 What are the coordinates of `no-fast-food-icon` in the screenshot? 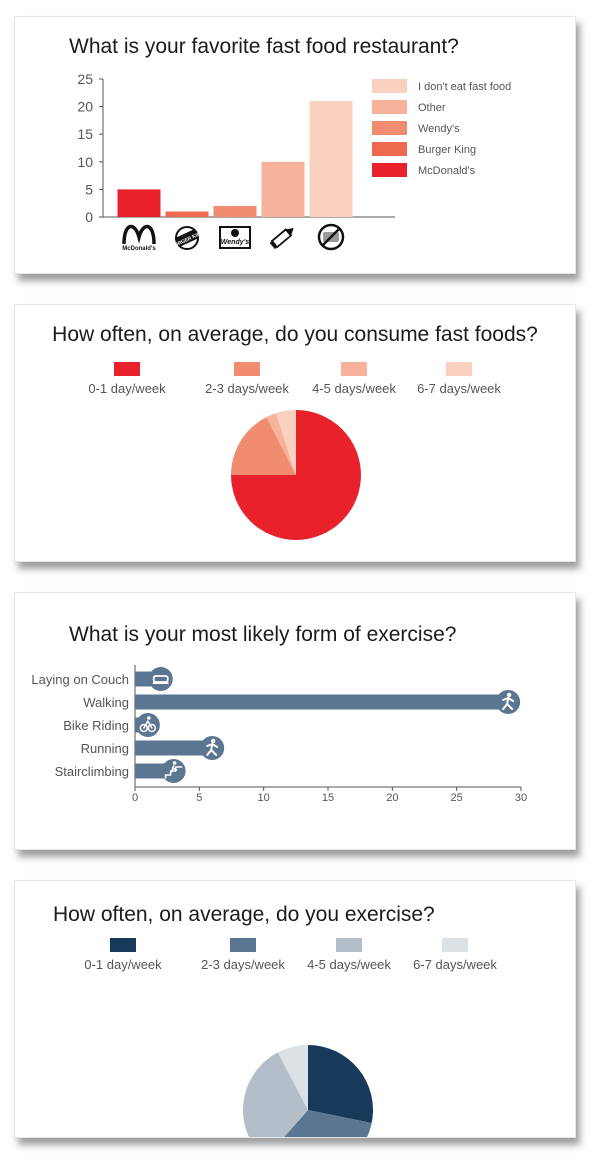 It's located at (331, 237).